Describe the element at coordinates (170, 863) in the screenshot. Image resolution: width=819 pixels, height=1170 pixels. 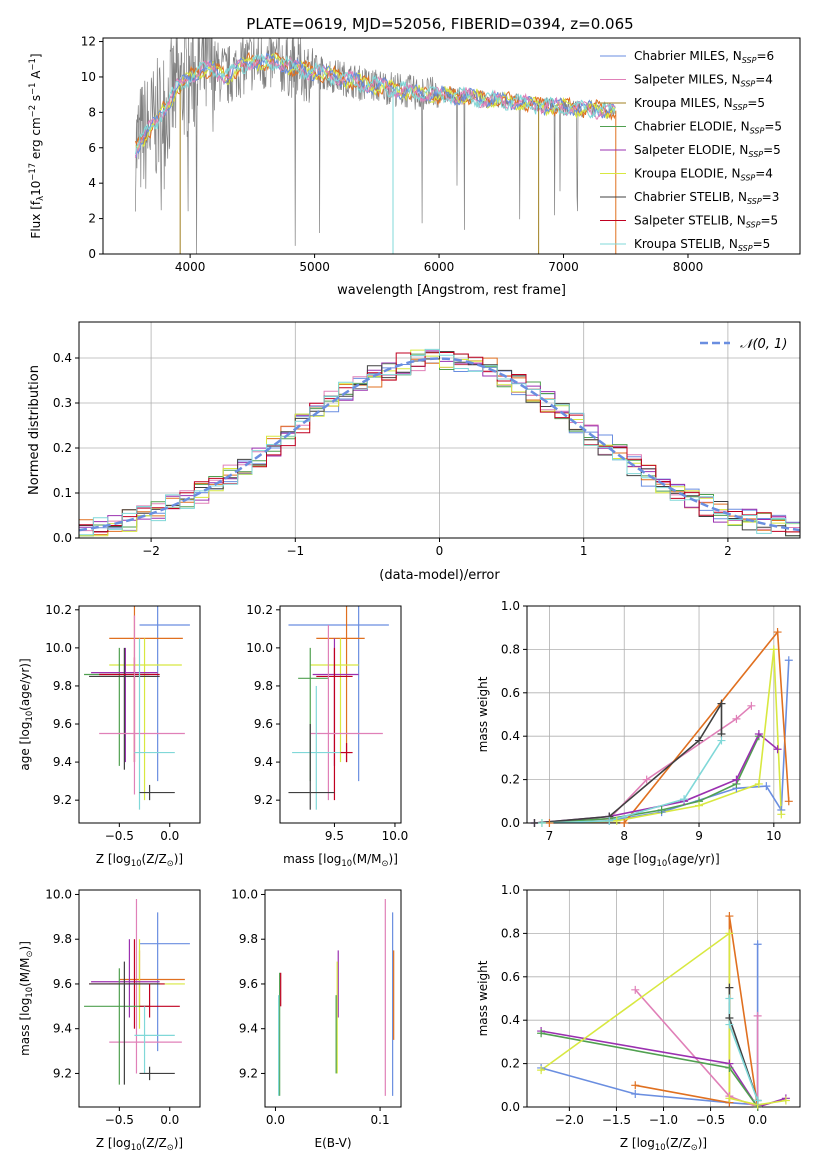
I see `age-vs-z-axes-xlabel-part: ⊙` at that location.